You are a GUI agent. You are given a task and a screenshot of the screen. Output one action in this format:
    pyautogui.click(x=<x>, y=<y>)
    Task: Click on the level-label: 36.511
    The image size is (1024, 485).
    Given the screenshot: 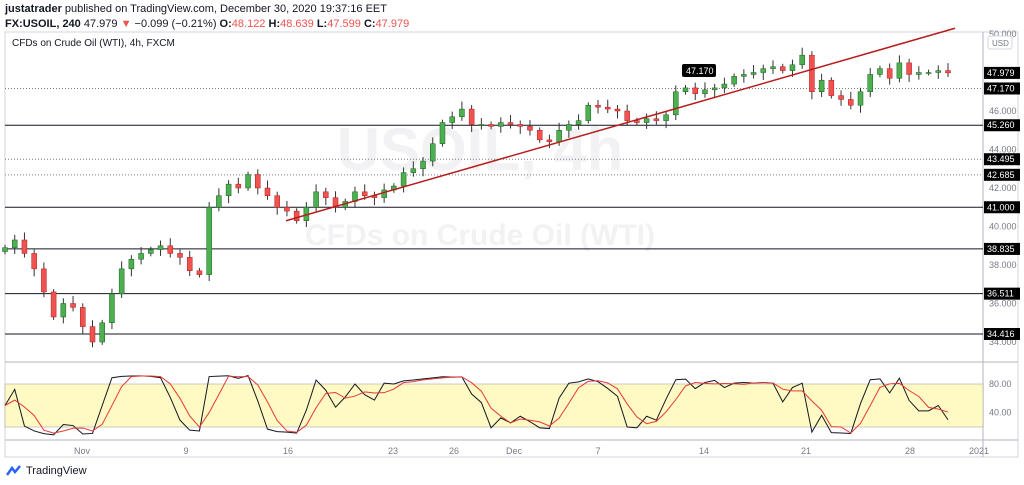 What is the action you would take?
    pyautogui.click(x=1000, y=294)
    